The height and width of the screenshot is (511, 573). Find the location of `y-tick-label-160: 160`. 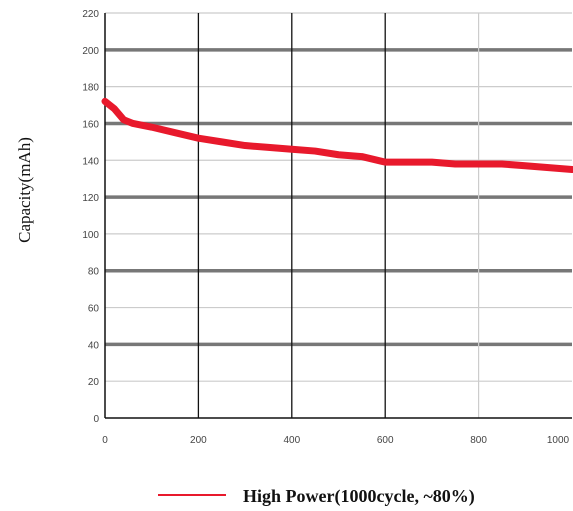

y-tick-label-160: 160 is located at coordinates (90, 124).